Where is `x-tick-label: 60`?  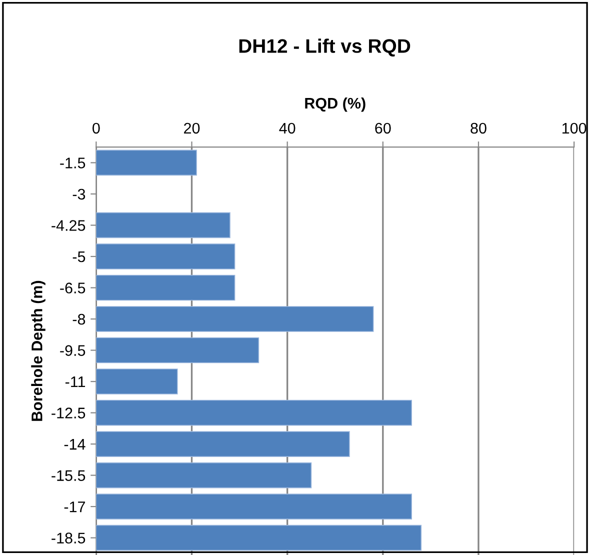
x-tick-label: 60 is located at coordinates (383, 128).